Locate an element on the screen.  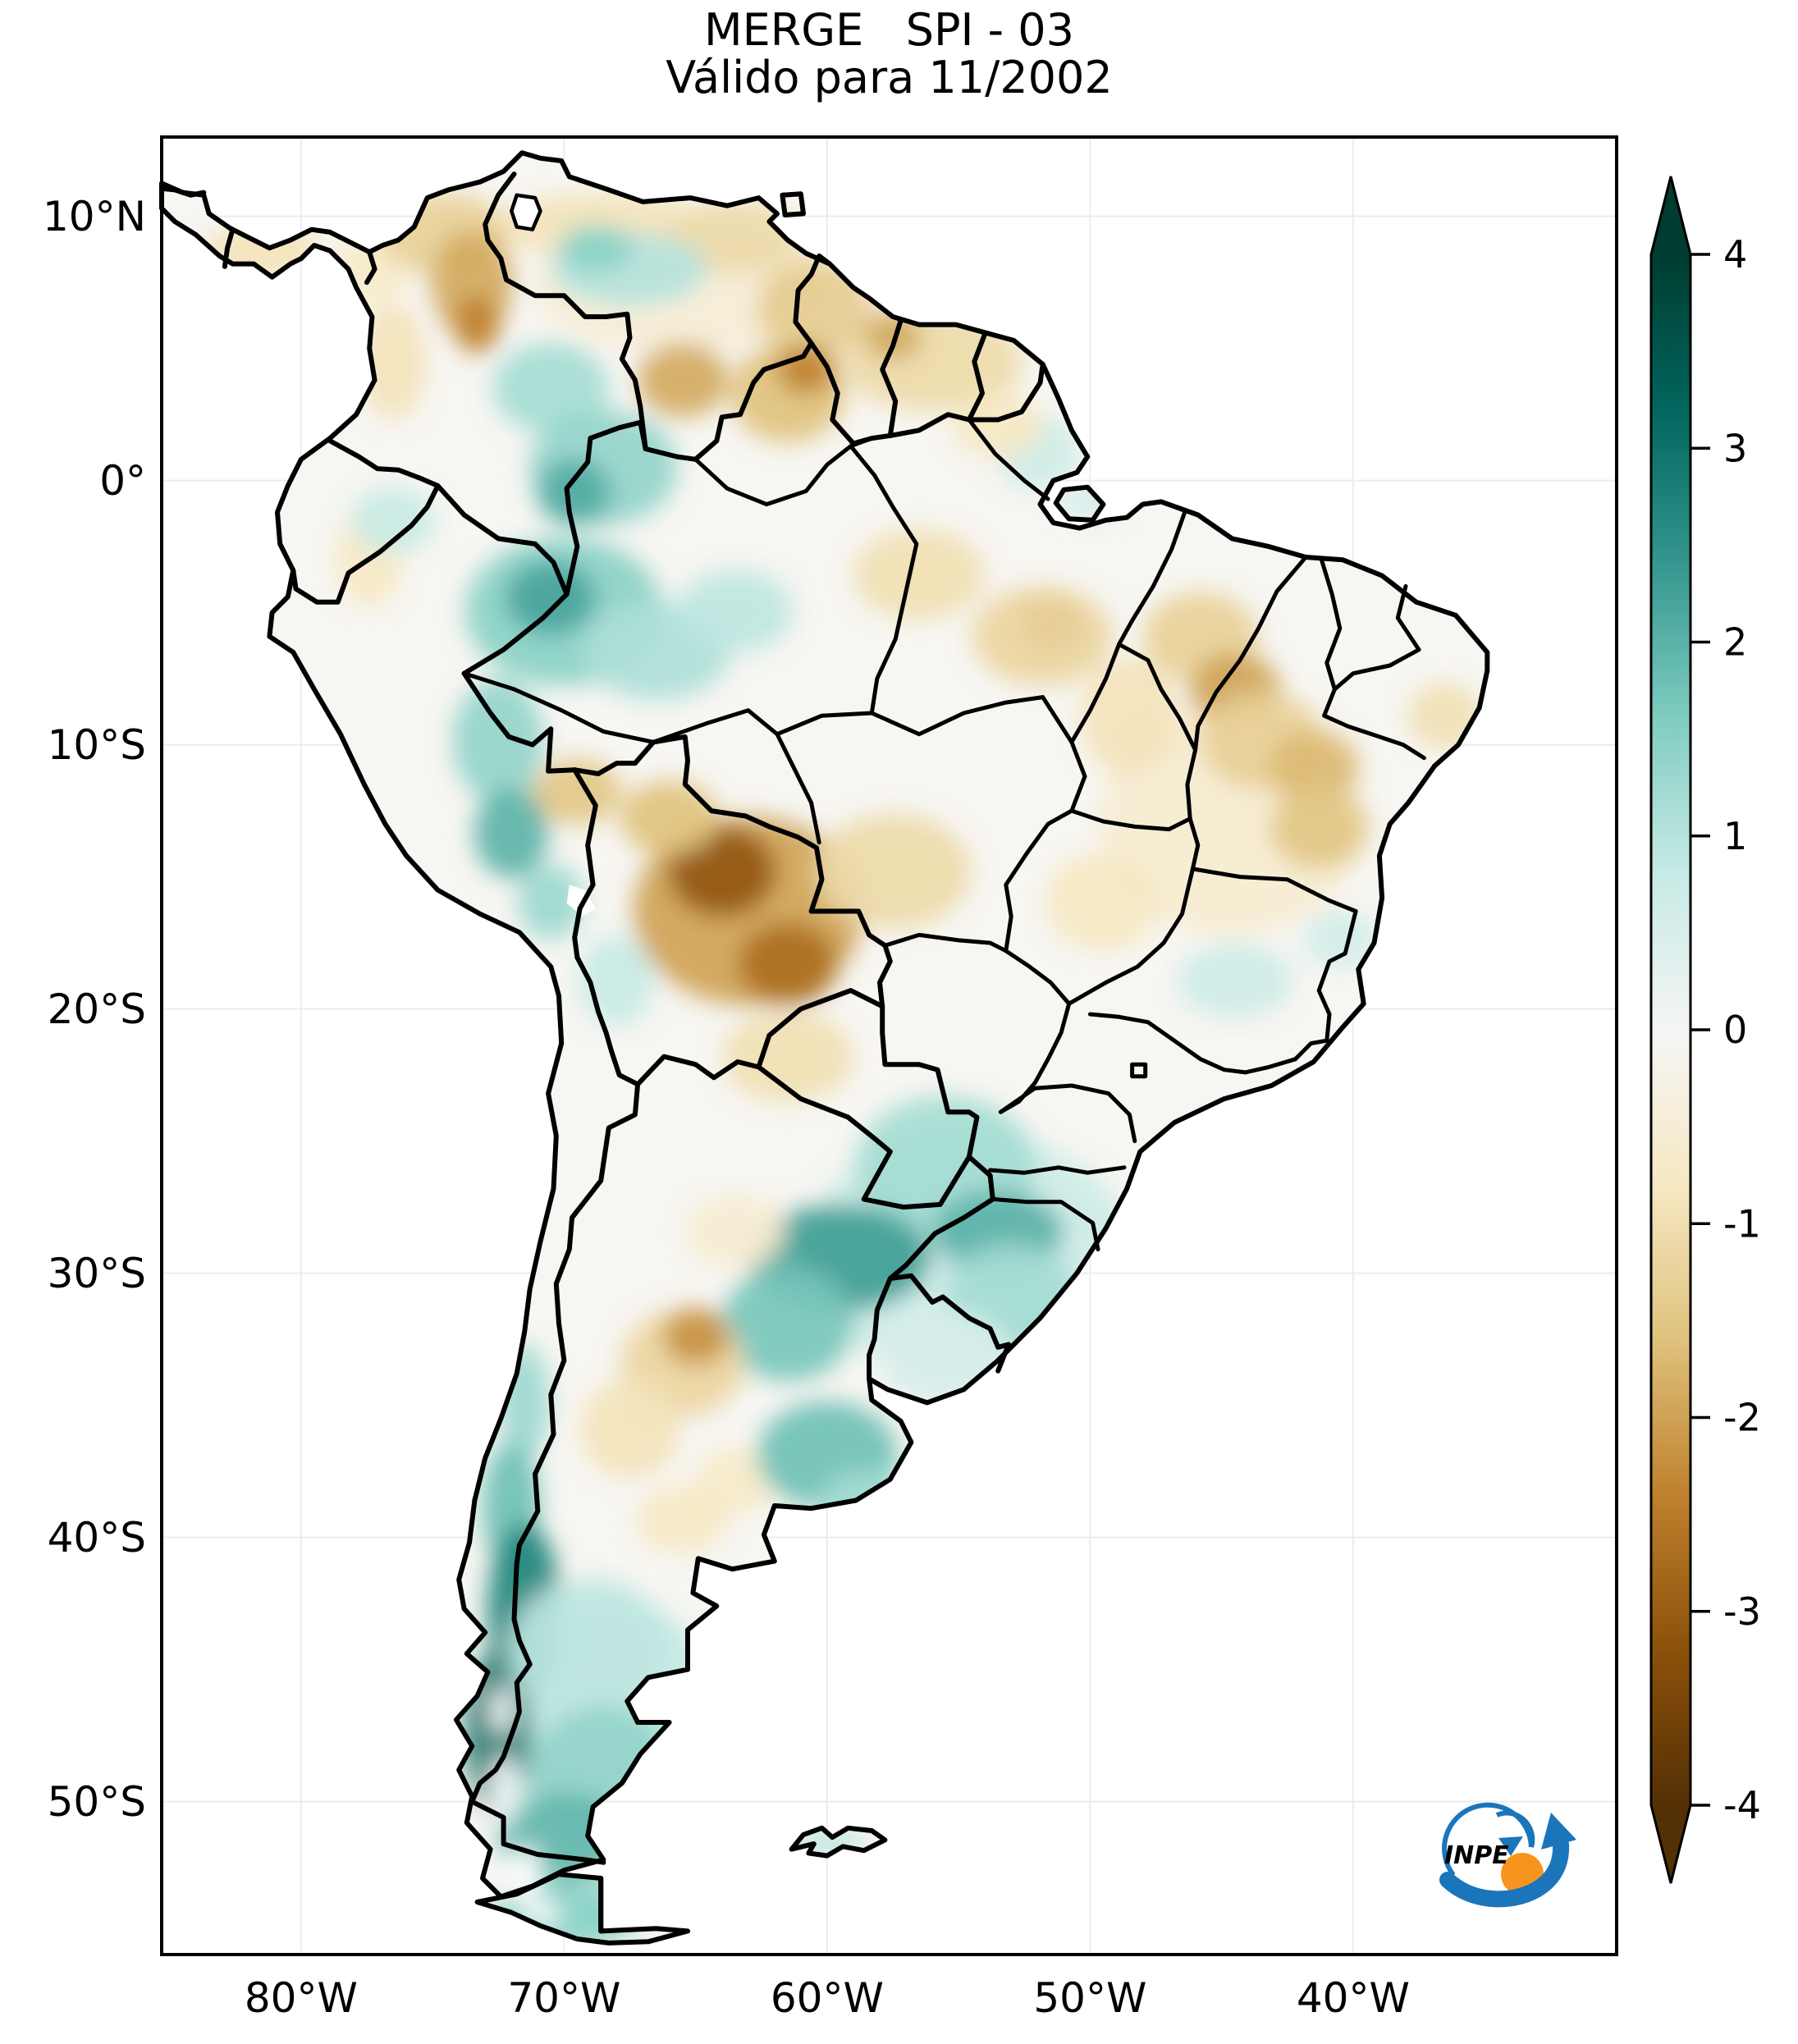
trinidad-island is located at coordinates (793, 204).